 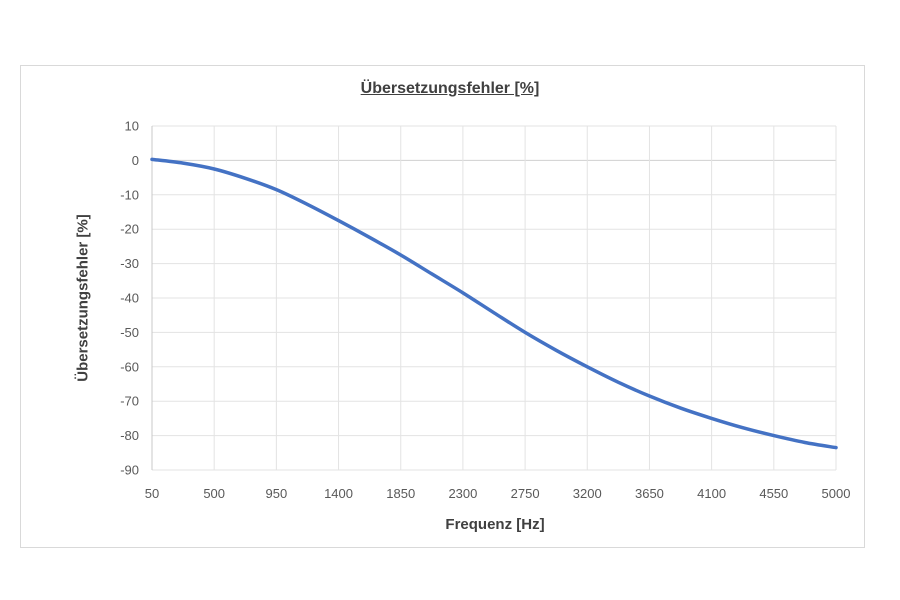 I want to click on x-tick-label: 2300, so click(x=462, y=493).